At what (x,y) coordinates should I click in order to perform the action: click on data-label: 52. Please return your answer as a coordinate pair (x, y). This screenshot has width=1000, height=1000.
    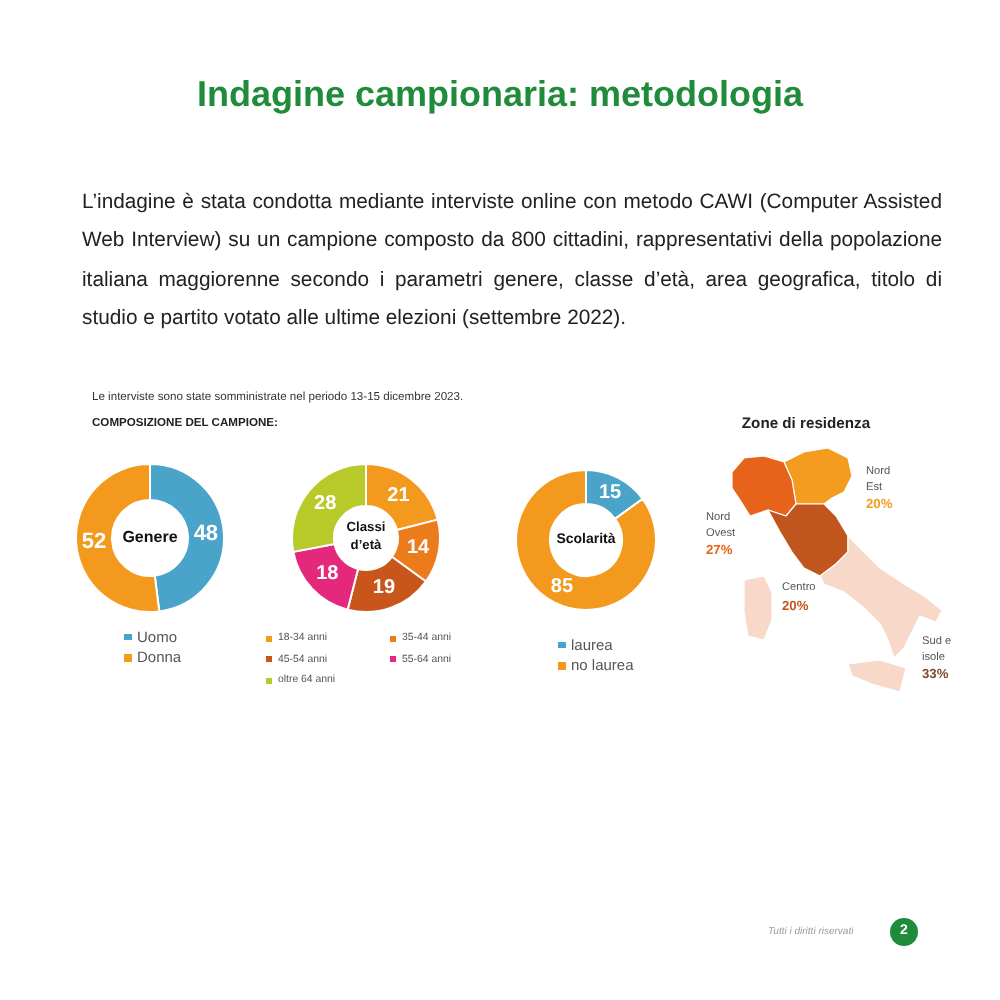
    Looking at the image, I should click on (94, 541).